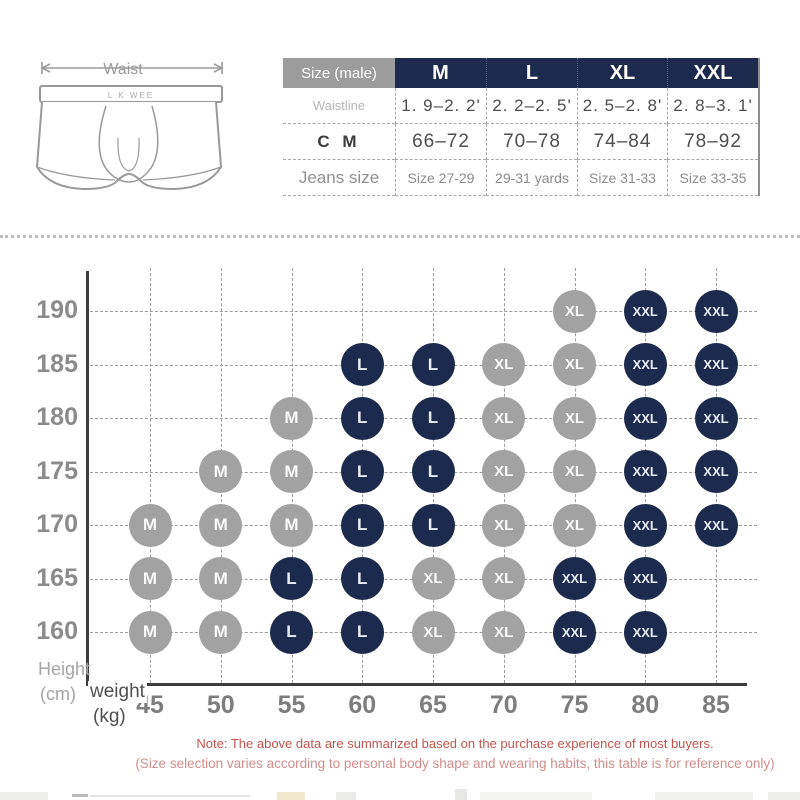 The image size is (800, 800). What do you see at coordinates (531, 178) in the screenshot?
I see `table-cell: 29-31 yards` at bounding box center [531, 178].